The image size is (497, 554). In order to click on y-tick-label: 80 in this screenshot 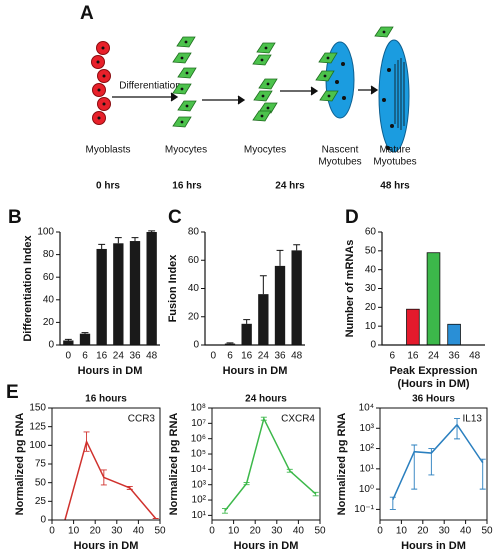, I will do `click(194, 232)`.